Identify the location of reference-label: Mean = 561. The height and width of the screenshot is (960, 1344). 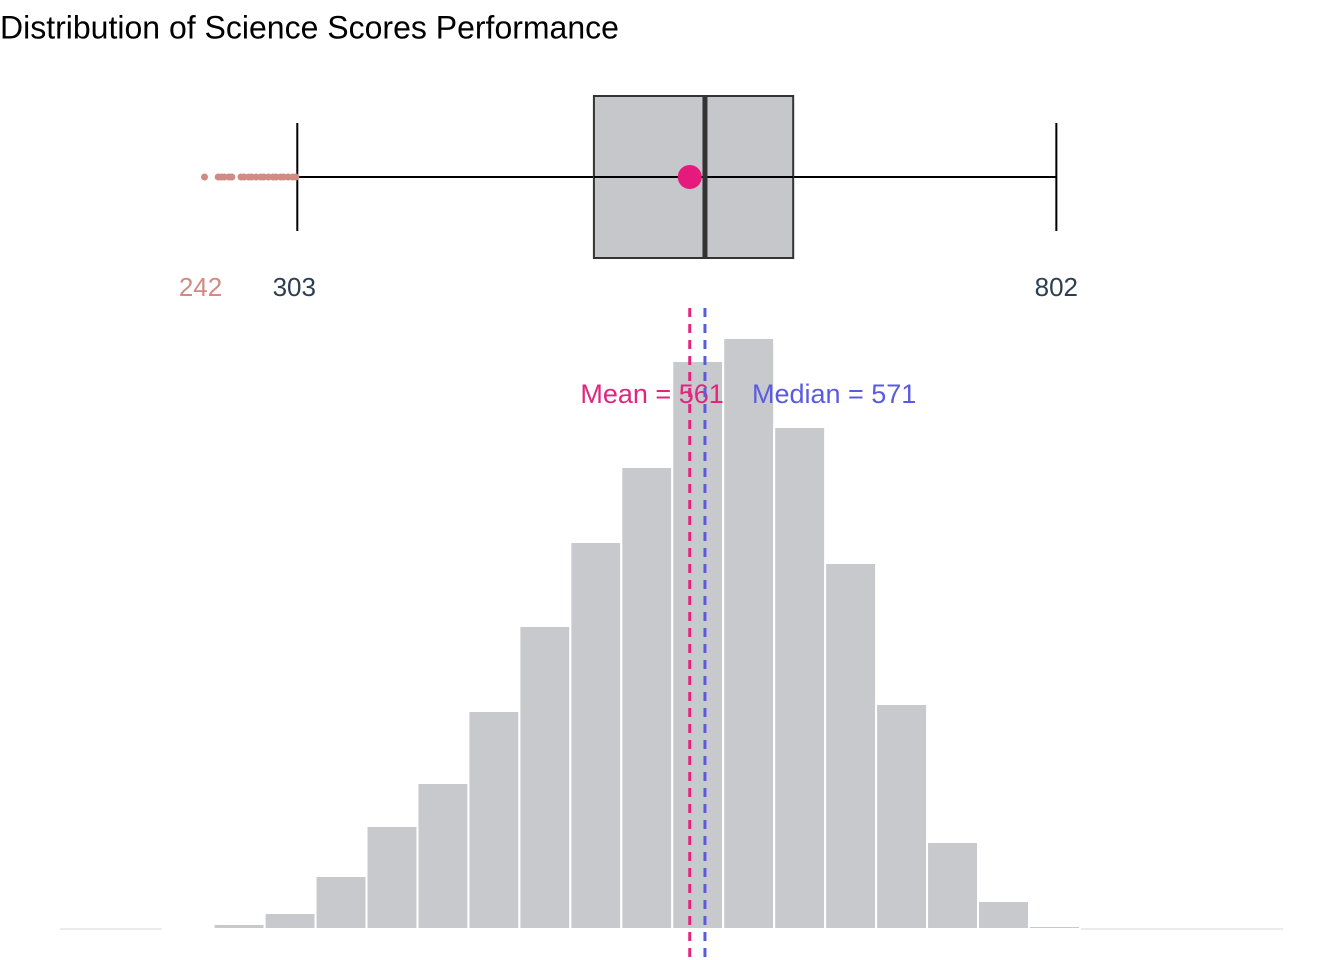
(651, 394).